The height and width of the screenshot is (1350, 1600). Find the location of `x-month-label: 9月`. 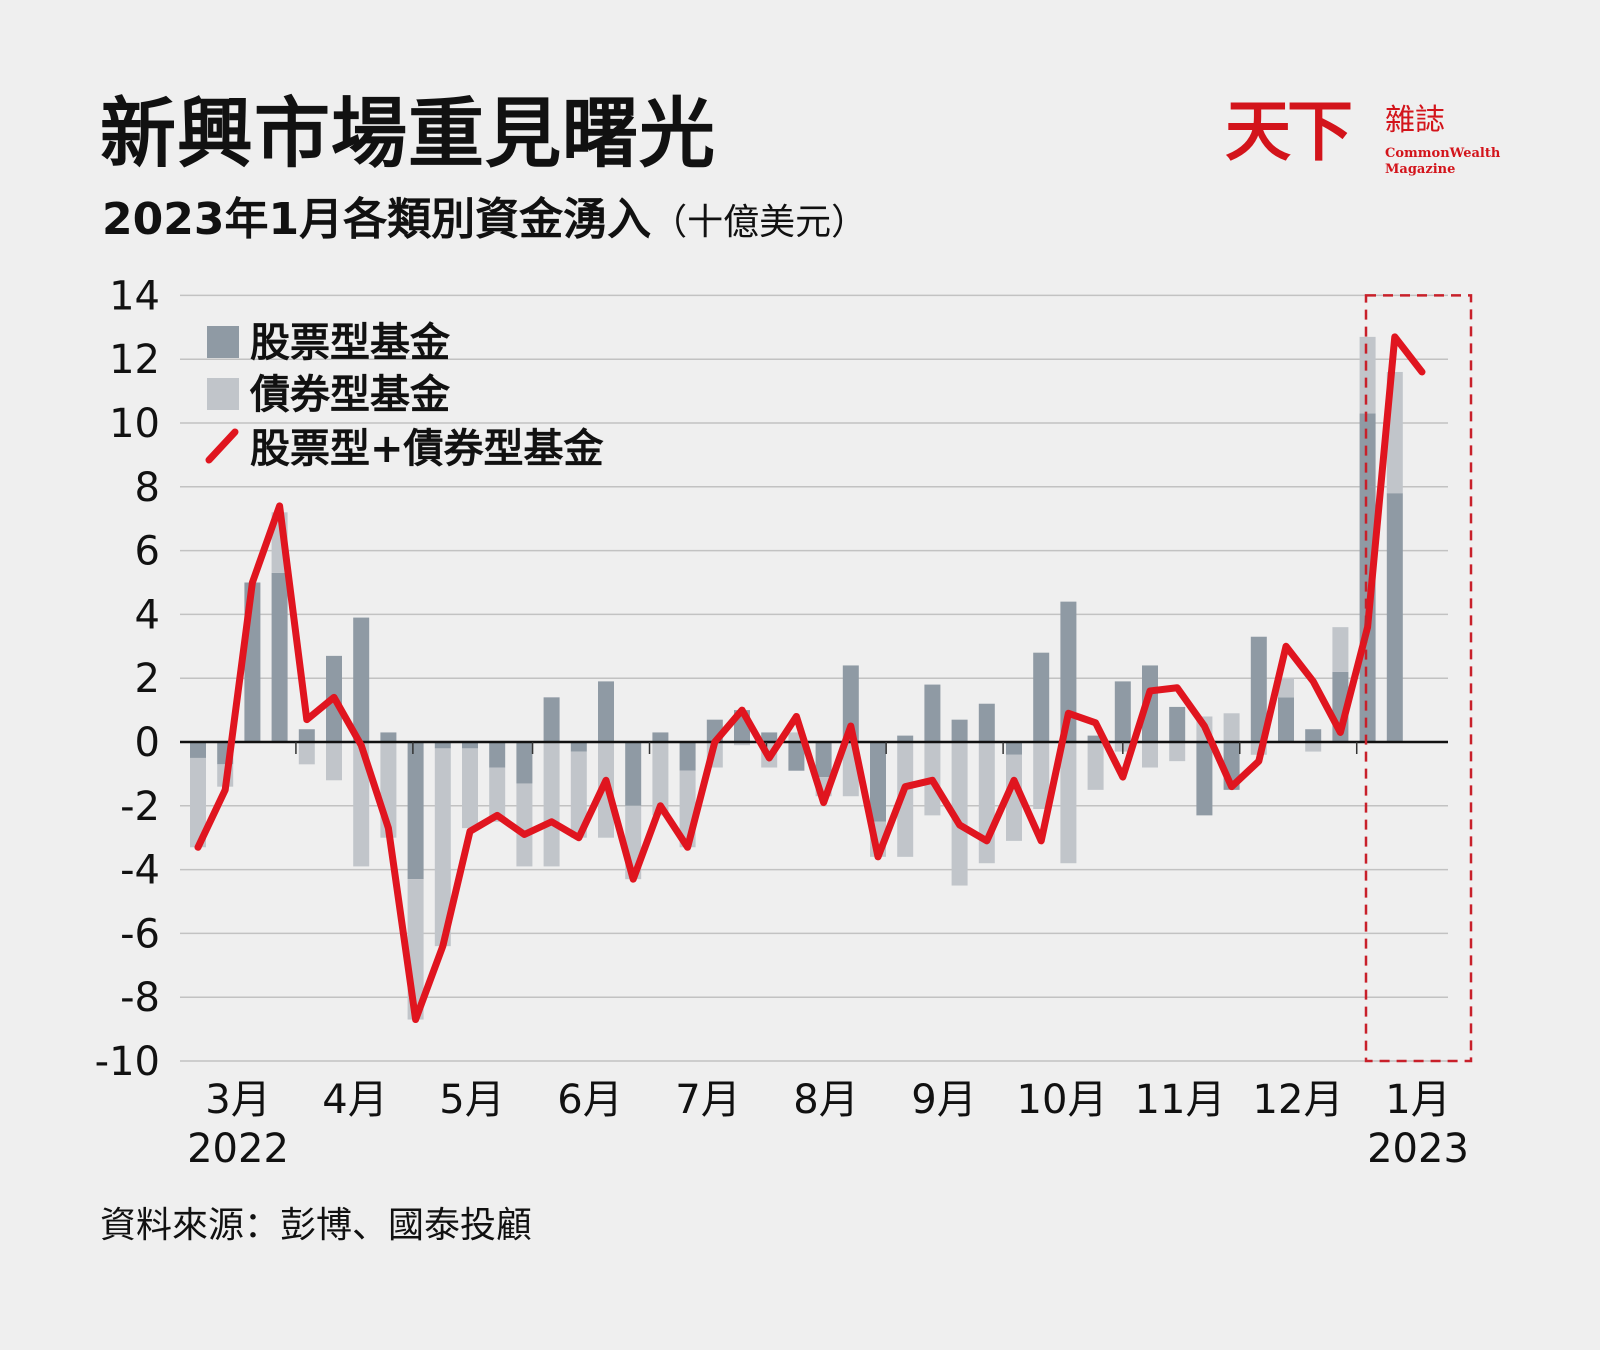

x-month-label: 9月 is located at coordinates (943, 1100).